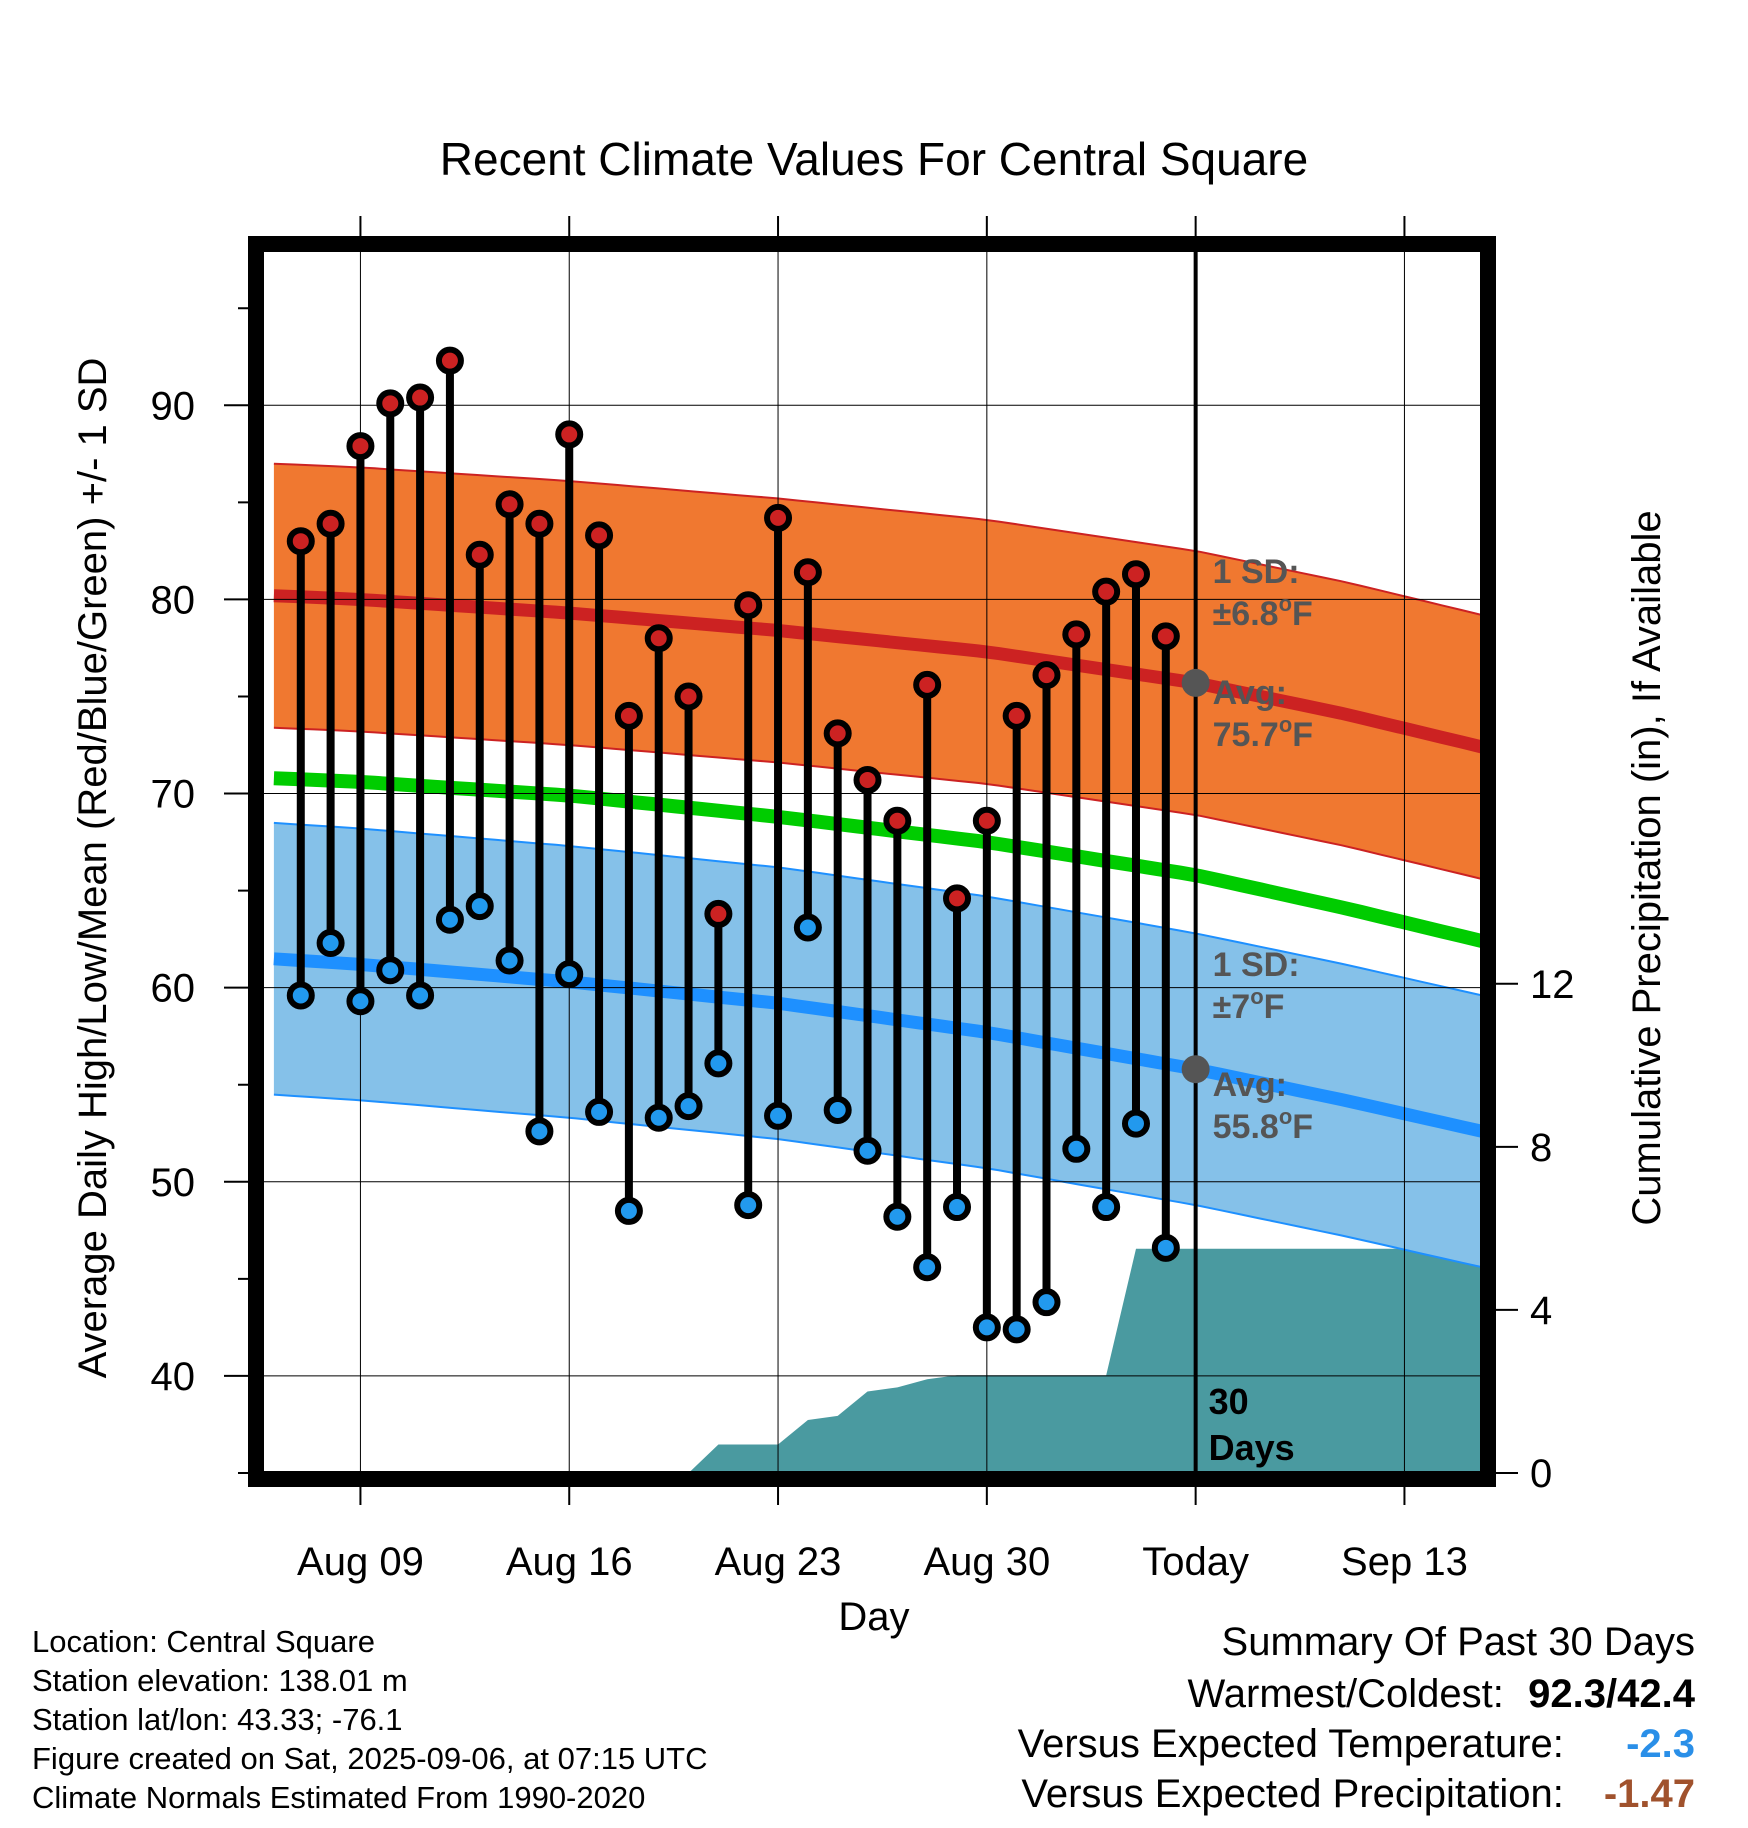 This screenshot has width=1748, height=1828. What do you see at coordinates (203, 1641) in the screenshot?
I see `location-text: Location: Central Square` at bounding box center [203, 1641].